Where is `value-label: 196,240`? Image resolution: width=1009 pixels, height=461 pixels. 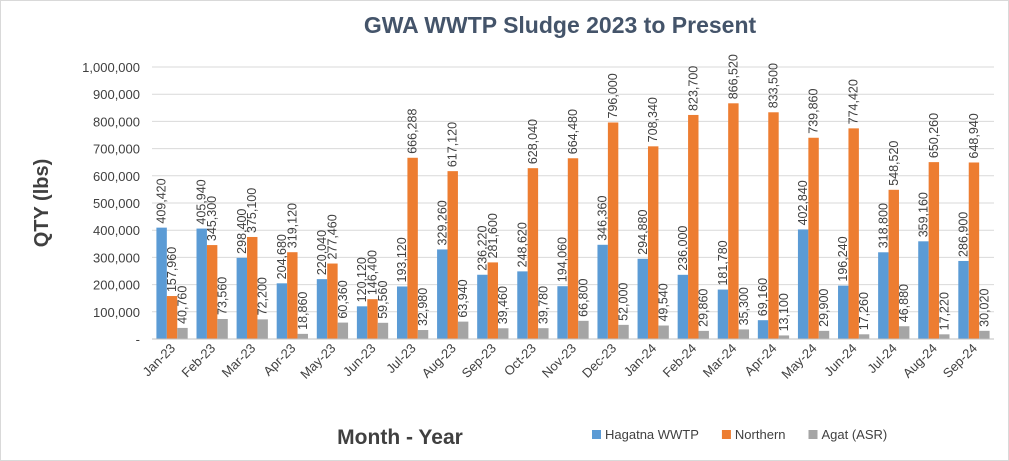 value-label: 196,240 is located at coordinates (843, 258).